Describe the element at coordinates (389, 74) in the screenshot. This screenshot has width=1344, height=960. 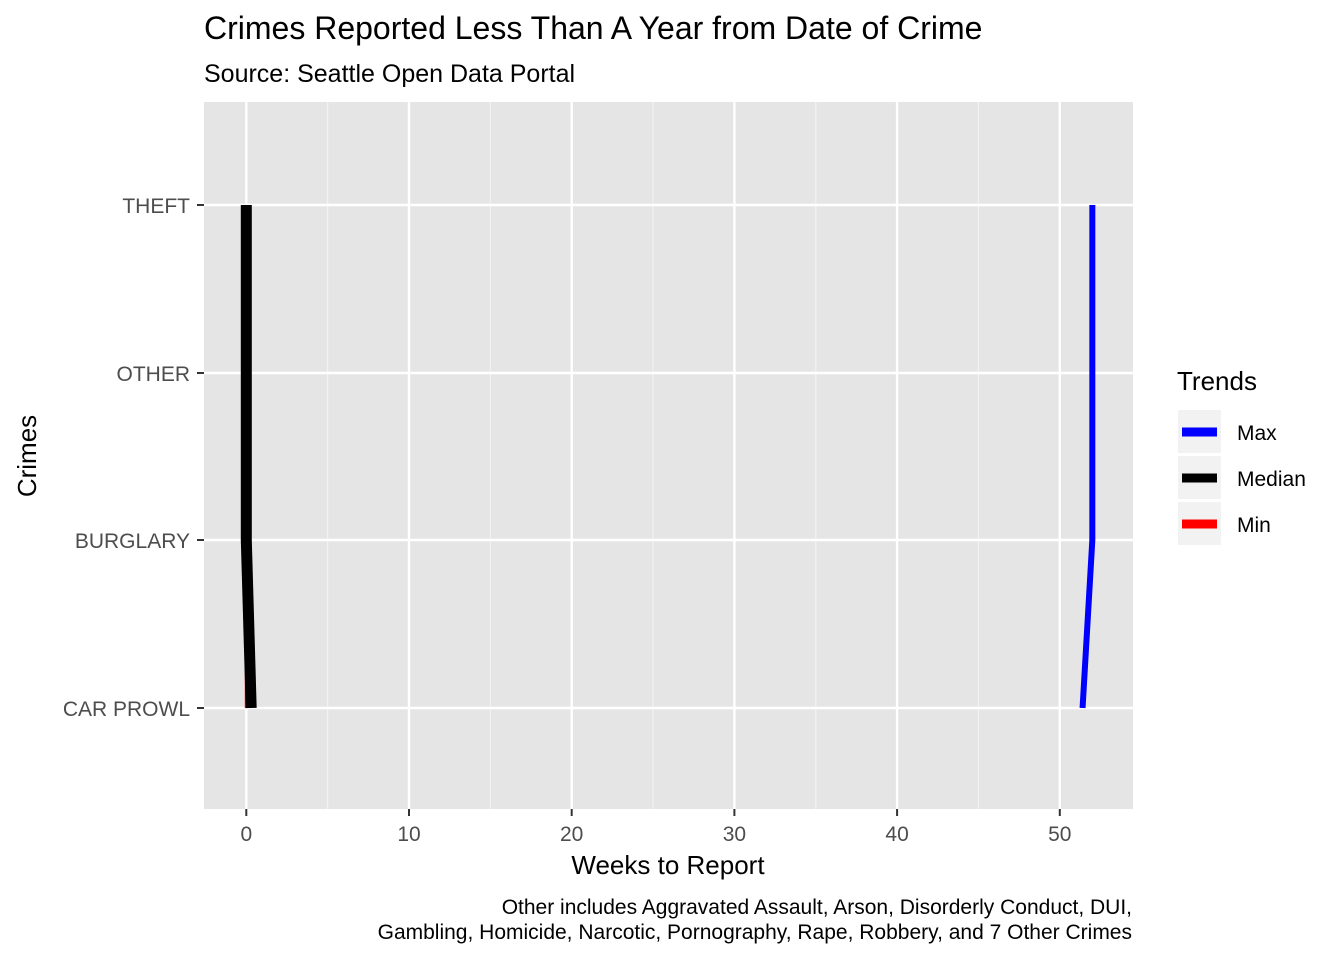
I see `chart-subtitle: Source: Seattle Open Data Portal` at that location.